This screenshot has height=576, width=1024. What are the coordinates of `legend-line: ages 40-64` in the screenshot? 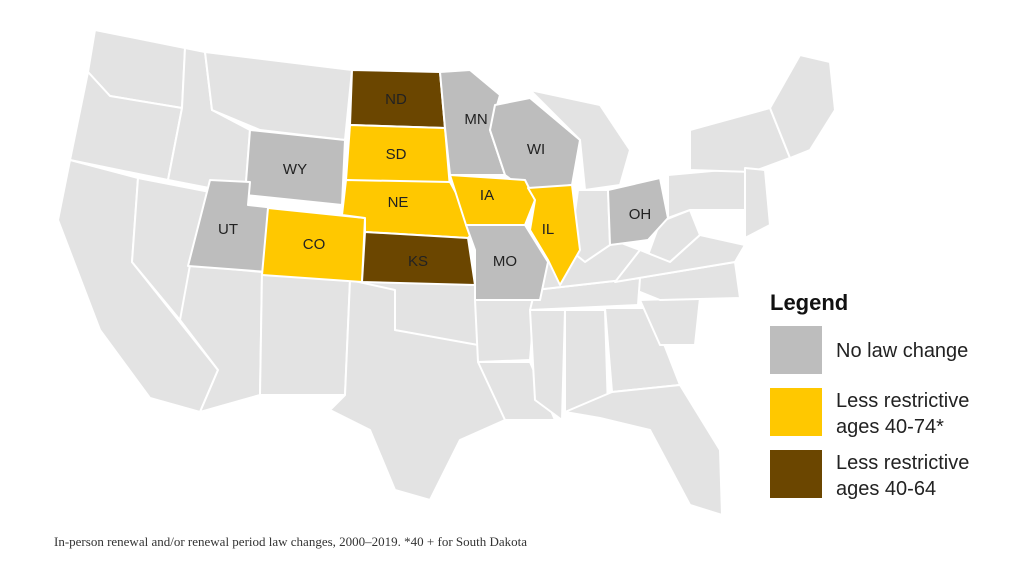 It's located at (886, 489).